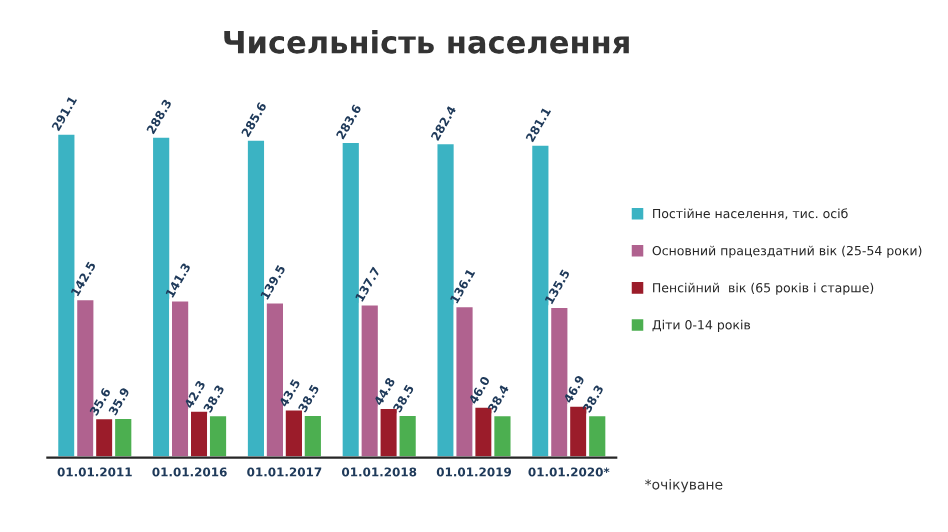 This screenshot has height=532, width=948. I want to click on chart-title: Чисельність населення, so click(426, 41).